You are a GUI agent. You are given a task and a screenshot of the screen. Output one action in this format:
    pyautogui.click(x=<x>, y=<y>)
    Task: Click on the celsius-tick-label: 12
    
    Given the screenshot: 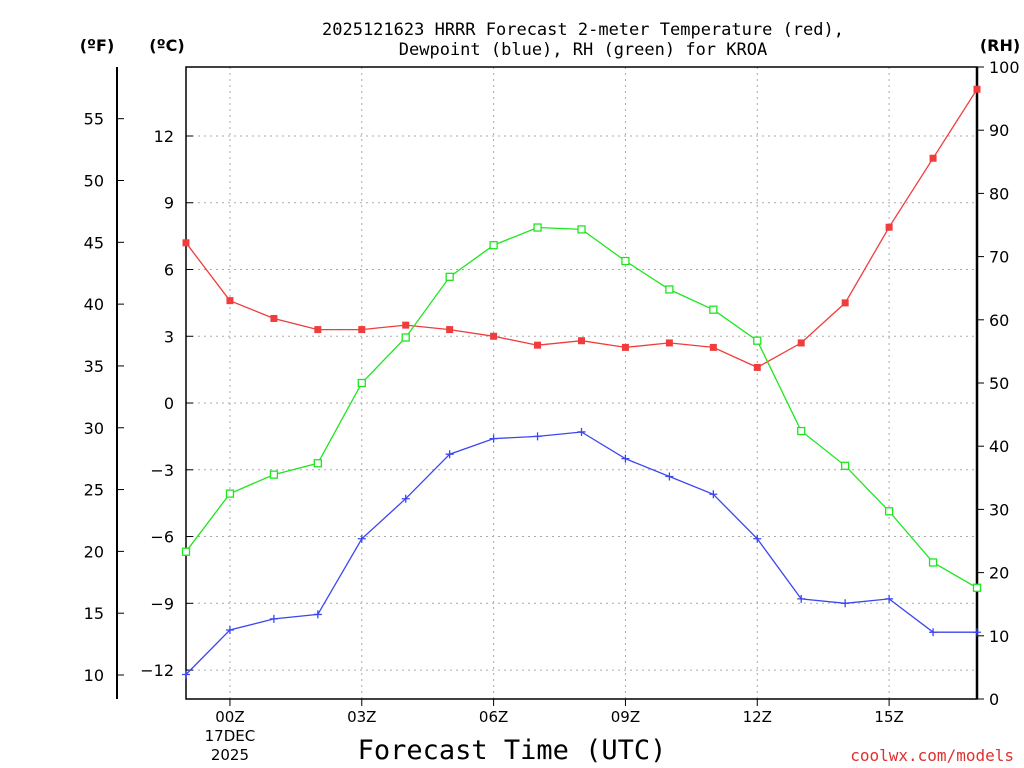 What is the action you would take?
    pyautogui.click(x=164, y=136)
    